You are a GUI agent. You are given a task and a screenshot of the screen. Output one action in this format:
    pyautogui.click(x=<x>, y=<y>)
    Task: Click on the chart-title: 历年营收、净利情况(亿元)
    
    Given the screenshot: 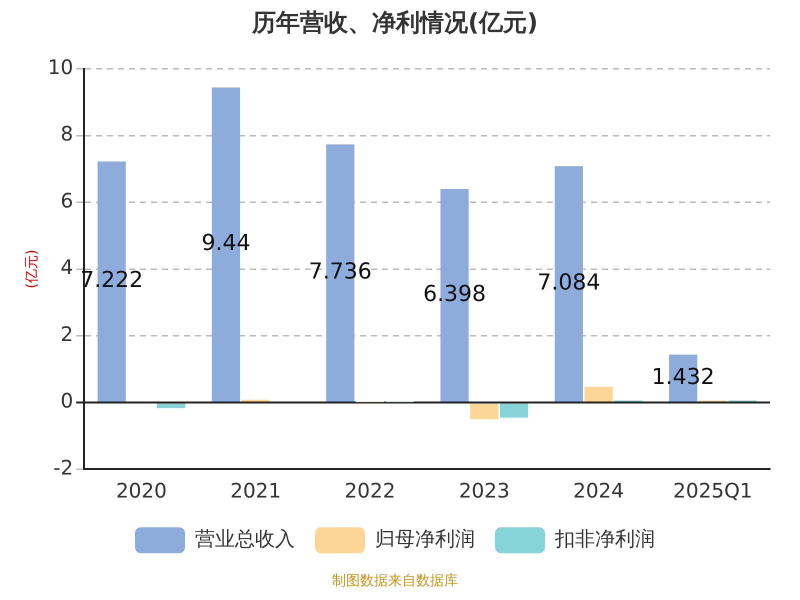 What is the action you would take?
    pyautogui.click(x=394, y=22)
    